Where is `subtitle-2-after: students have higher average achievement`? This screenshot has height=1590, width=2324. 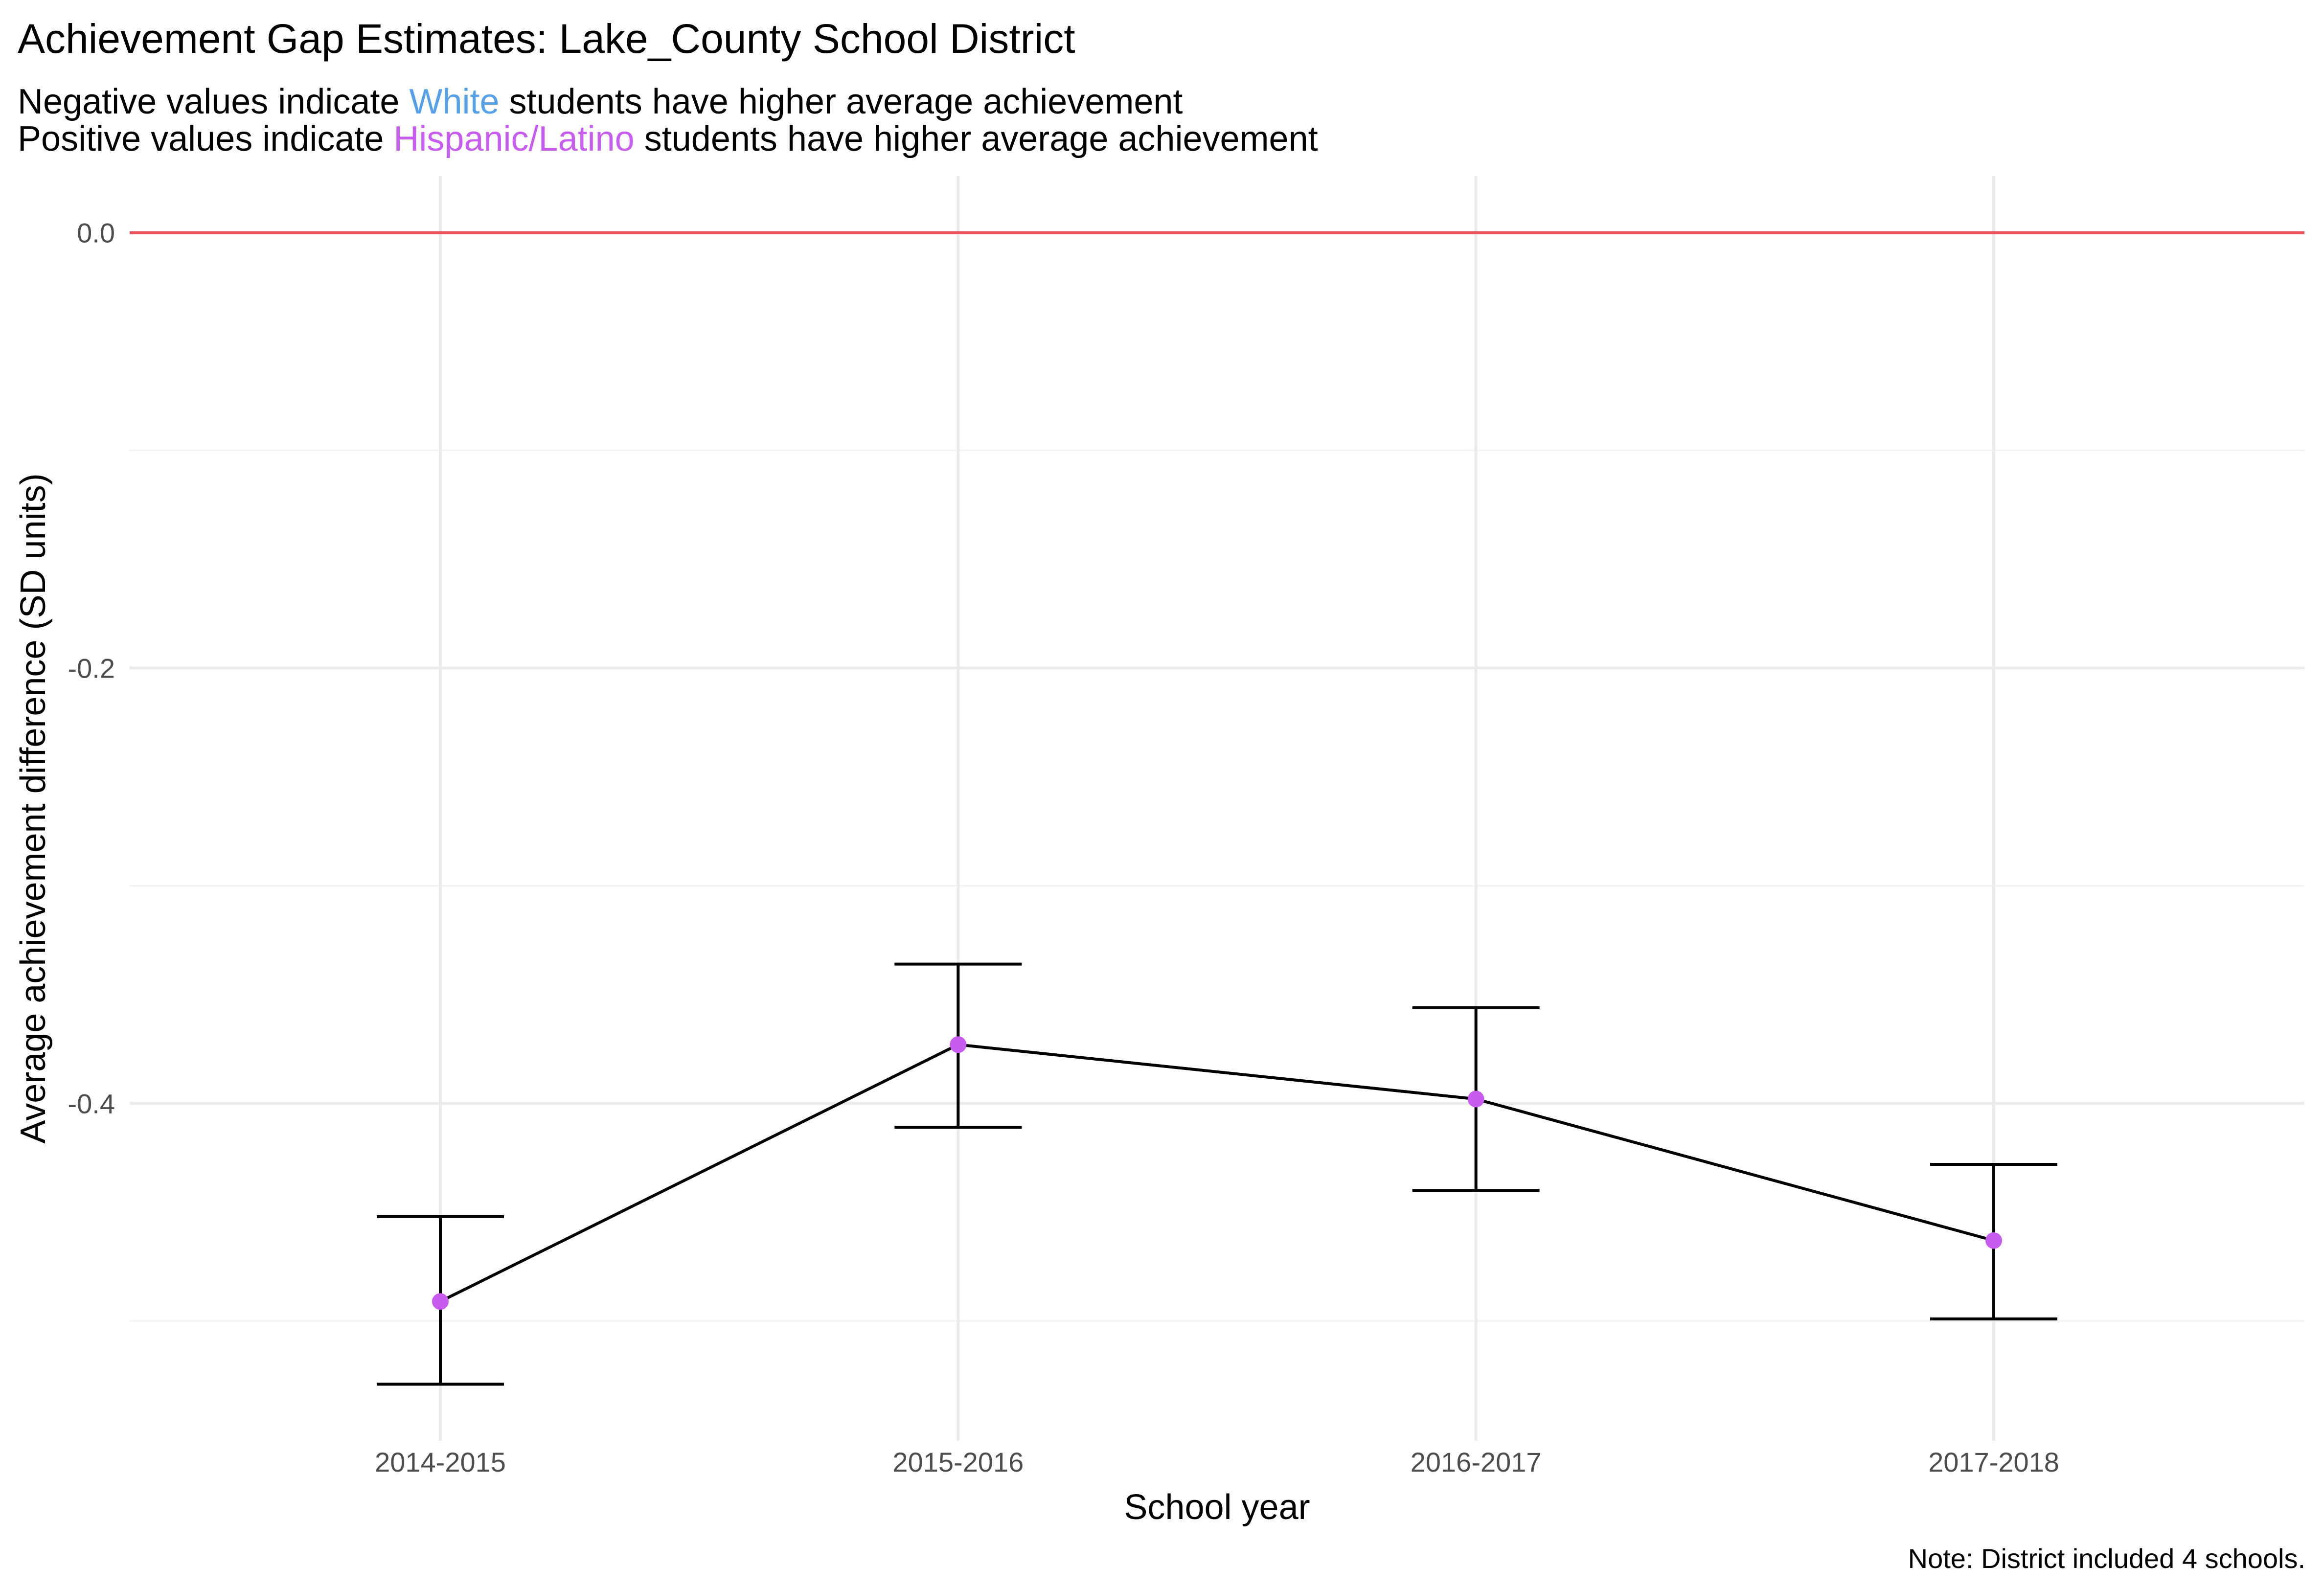
subtitle-2-after: students have higher average achievement is located at coordinates (976, 139).